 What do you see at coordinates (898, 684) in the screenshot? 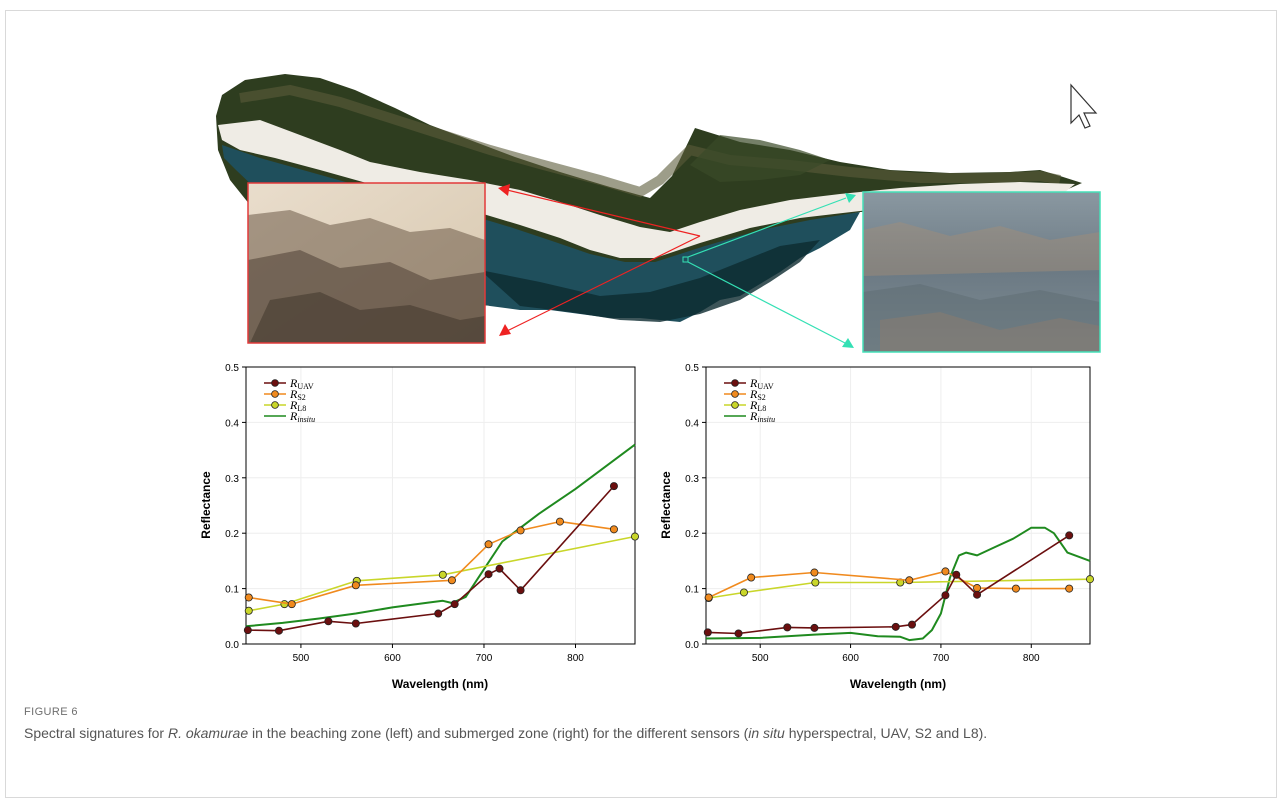
I see `chart-submerged-xlabel: Wavelength (nm)` at bounding box center [898, 684].